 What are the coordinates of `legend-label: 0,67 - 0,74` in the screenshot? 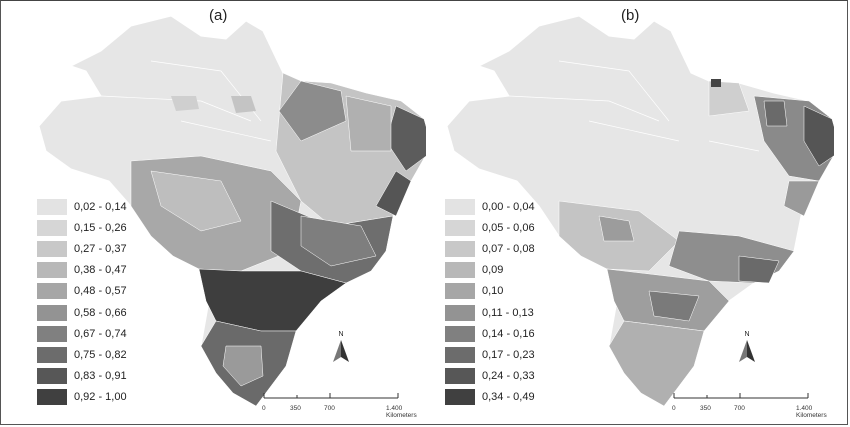 It's located at (100, 333).